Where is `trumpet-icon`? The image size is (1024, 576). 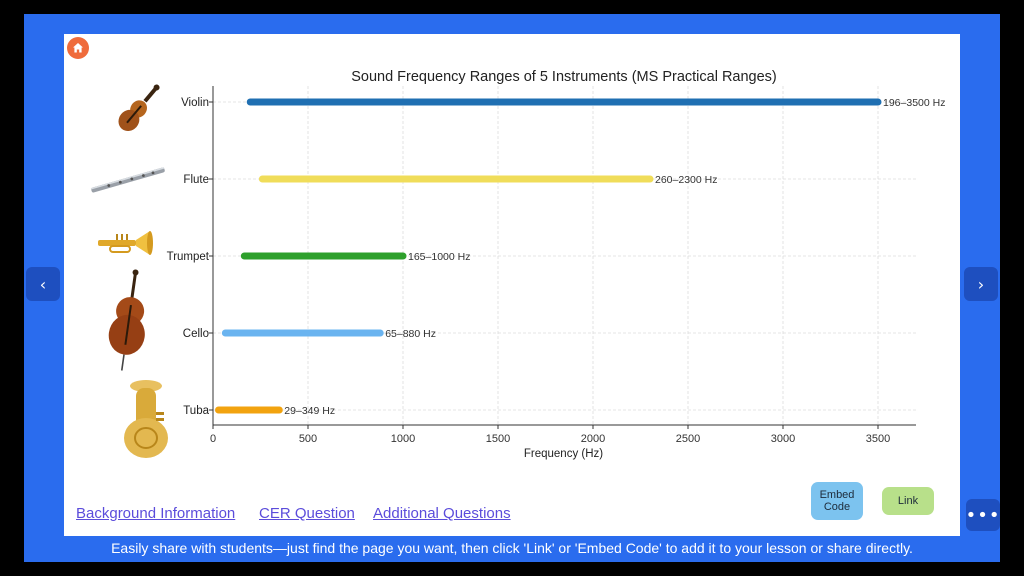 trumpet-icon is located at coordinates (125, 243).